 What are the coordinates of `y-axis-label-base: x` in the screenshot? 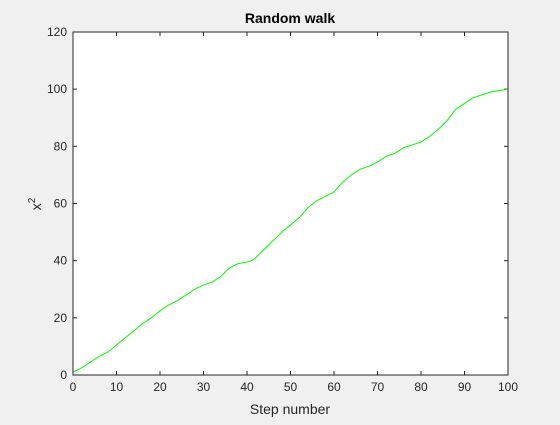 It's located at (36, 206).